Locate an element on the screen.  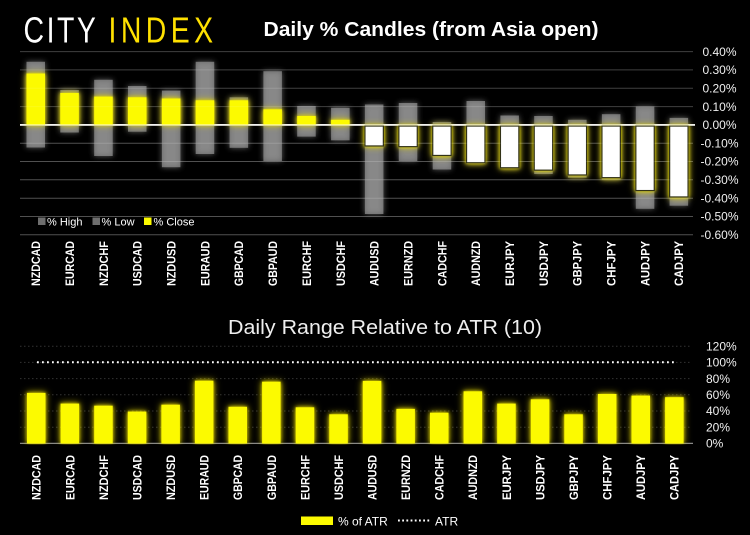
svg-text: ATR is located at coordinates (446, 522).